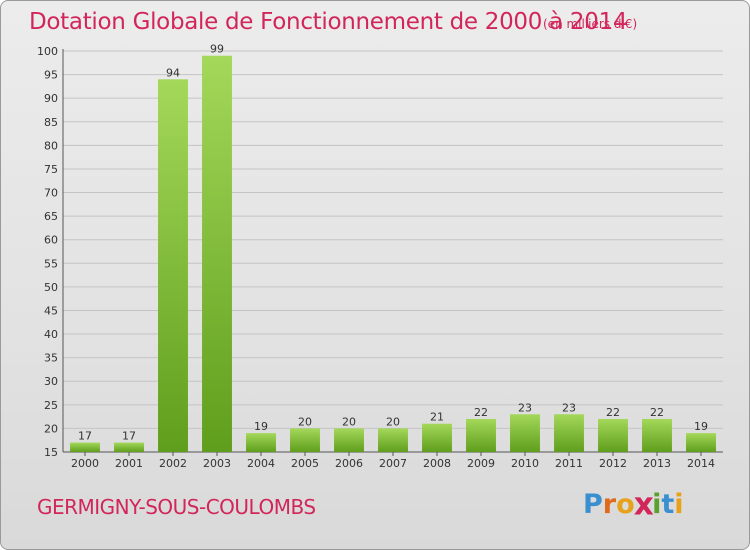 The image size is (750, 550). Describe the element at coordinates (525, 433) in the screenshot. I see `bar-2010` at that location.